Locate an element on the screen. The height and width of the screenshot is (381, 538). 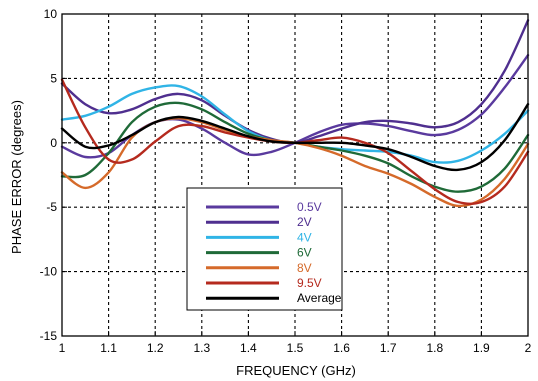
x-tick-label: 1.2 is located at coordinates (155, 348).